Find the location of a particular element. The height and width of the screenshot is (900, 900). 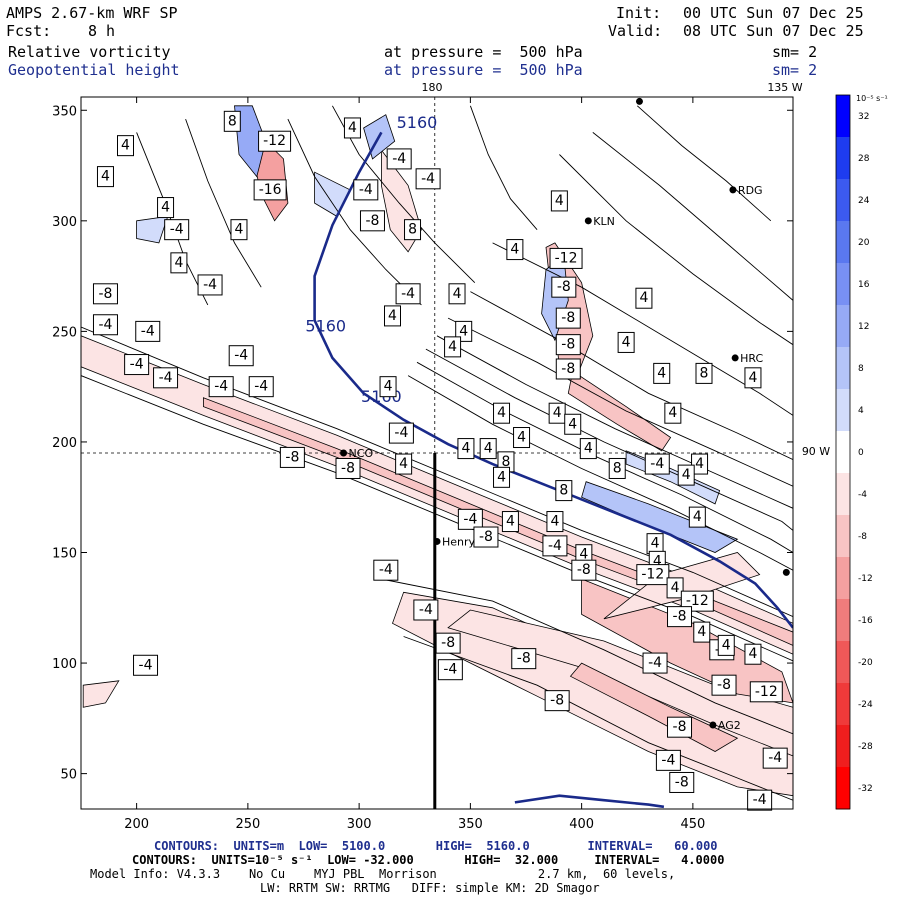

vorticity-contour-label: -8 is located at coordinates (568, 369).